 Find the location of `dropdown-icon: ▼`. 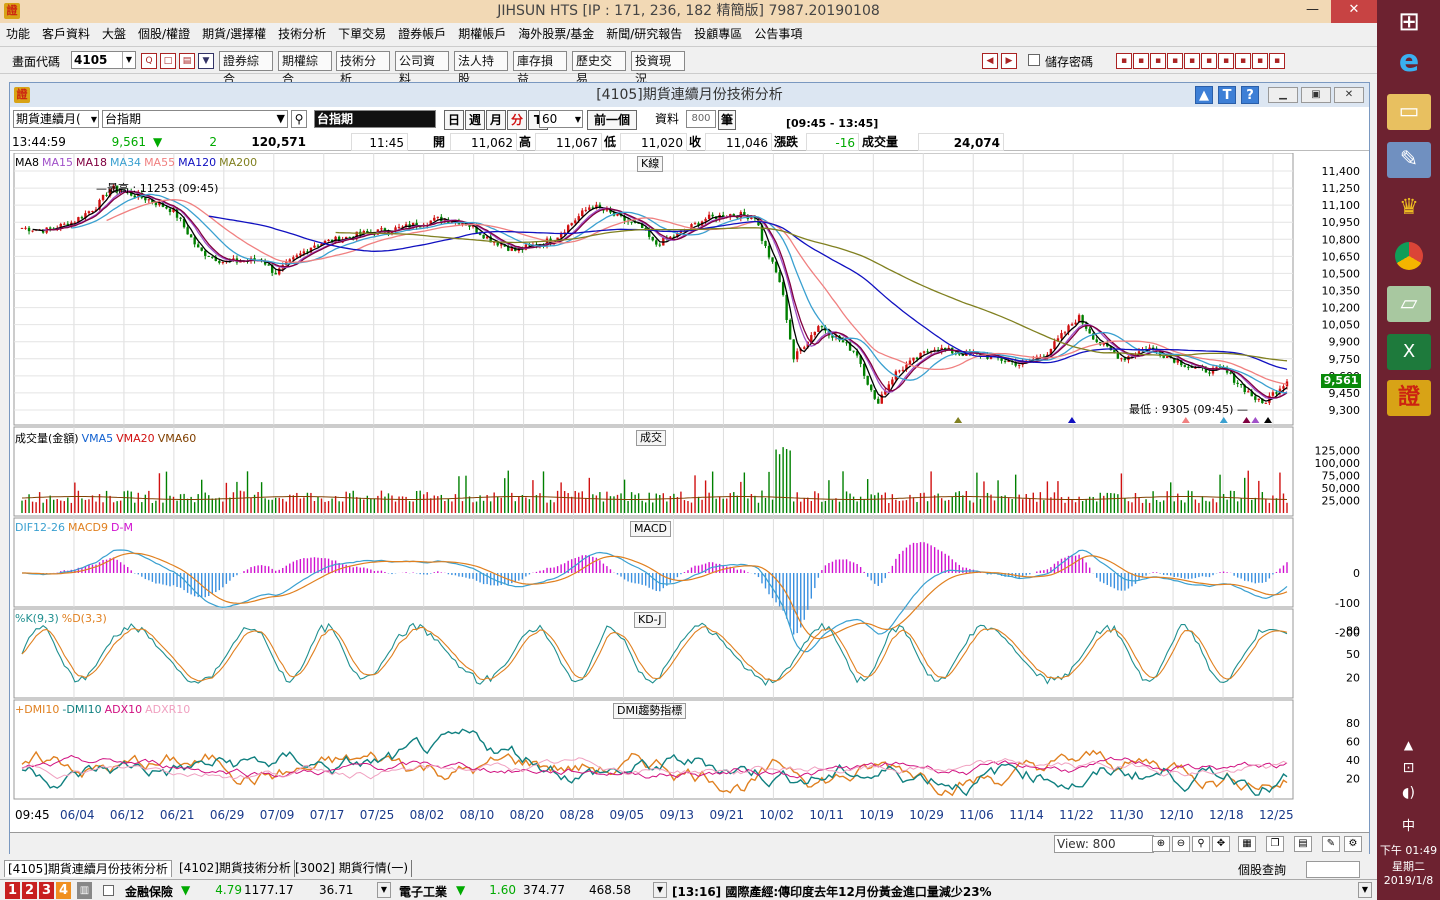

dropdown-icon: ▼ is located at coordinates (206, 61).